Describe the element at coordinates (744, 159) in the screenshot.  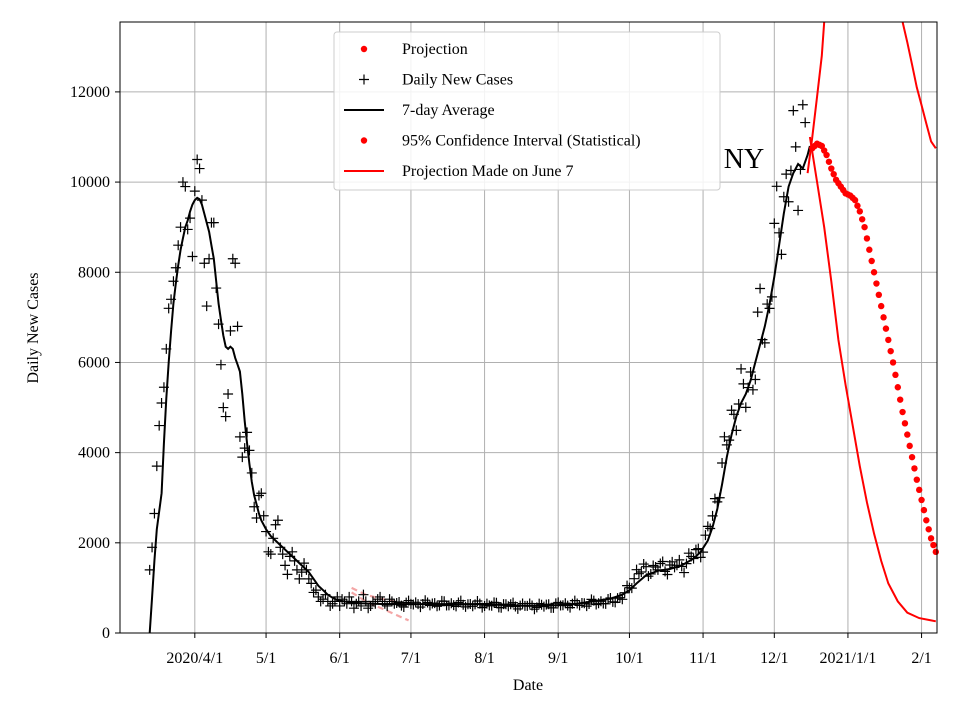
I see `region-label: NY` at that location.